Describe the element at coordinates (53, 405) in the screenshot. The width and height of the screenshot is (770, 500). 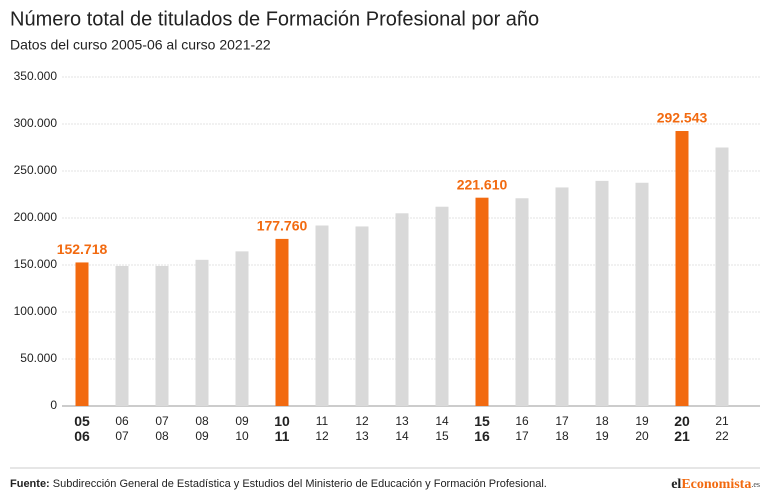
I see `y-tick-label: 0` at that location.